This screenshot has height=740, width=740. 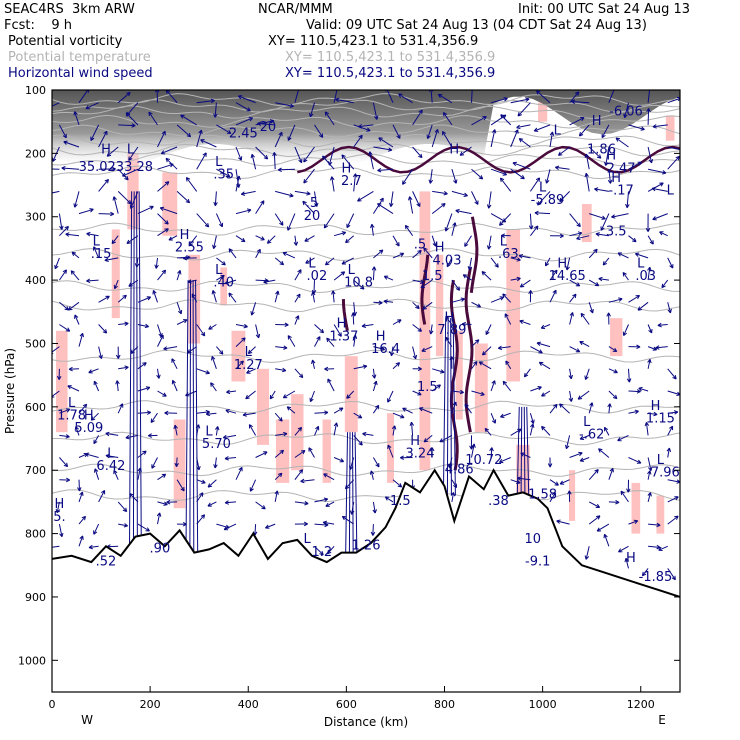 I want to click on field-xy-wind: XY= 110.5,423.1 to 531.4,356.9, so click(x=390, y=73).